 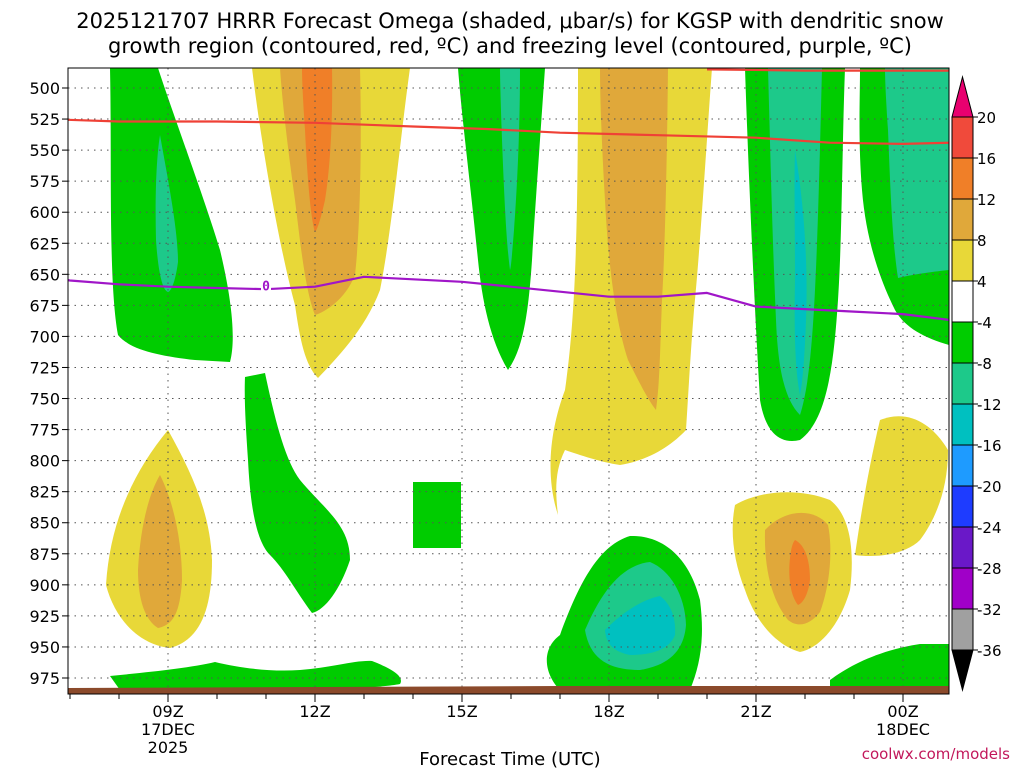 I want to click on colorbar-label: -32, so click(x=989, y=610).